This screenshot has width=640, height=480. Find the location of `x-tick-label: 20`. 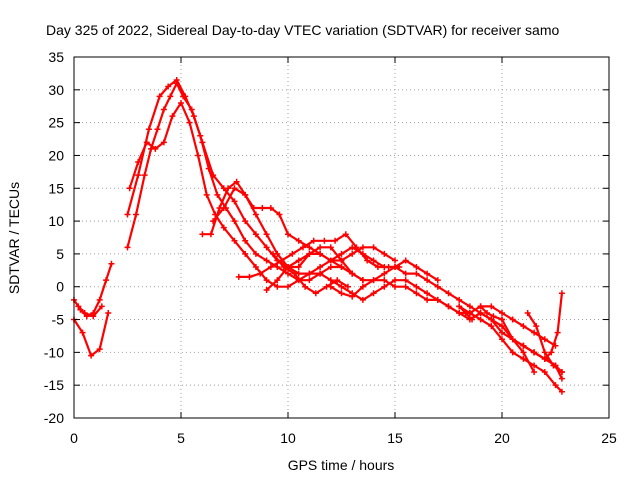

x-tick-label: 20 is located at coordinates (502, 438).